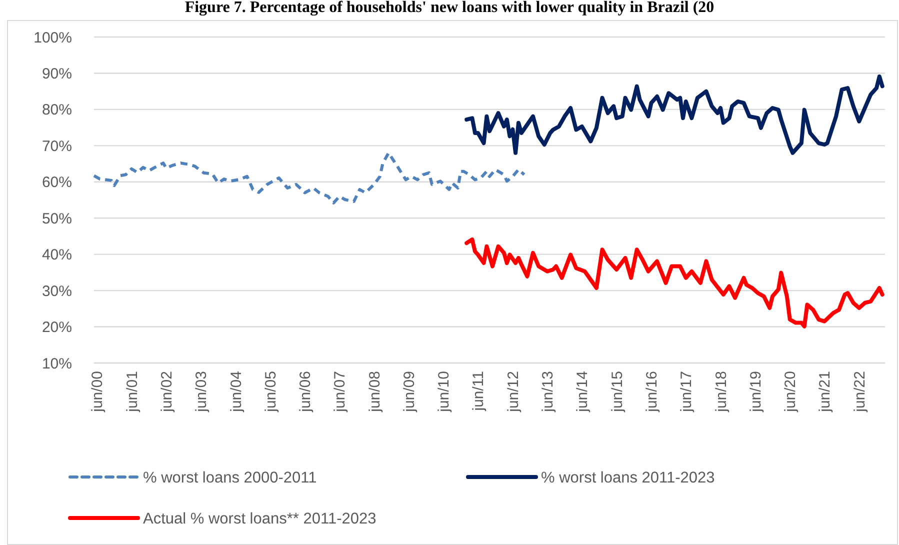  Describe the element at coordinates (259, 519) in the screenshot. I see `legend-label: Actual % worst loans** 2011-2023` at that location.